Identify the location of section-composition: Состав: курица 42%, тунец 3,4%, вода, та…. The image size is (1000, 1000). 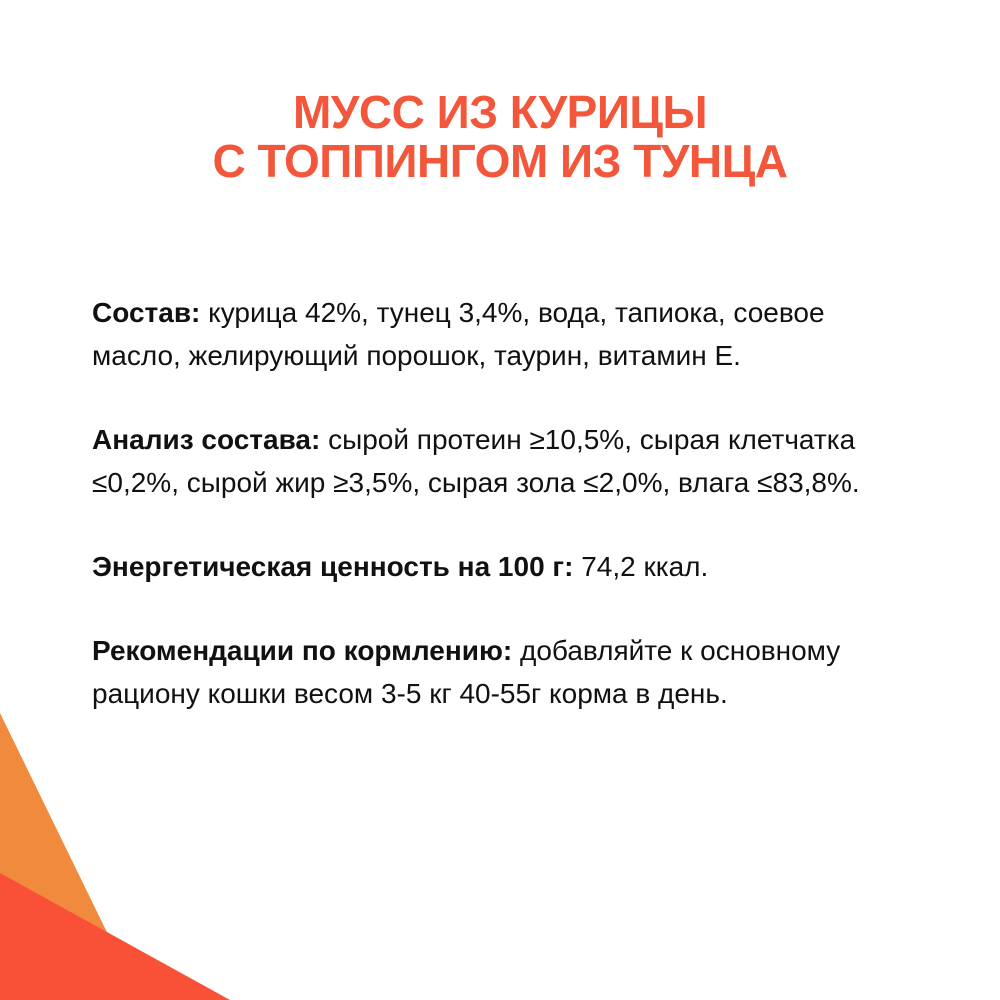
(522, 334).